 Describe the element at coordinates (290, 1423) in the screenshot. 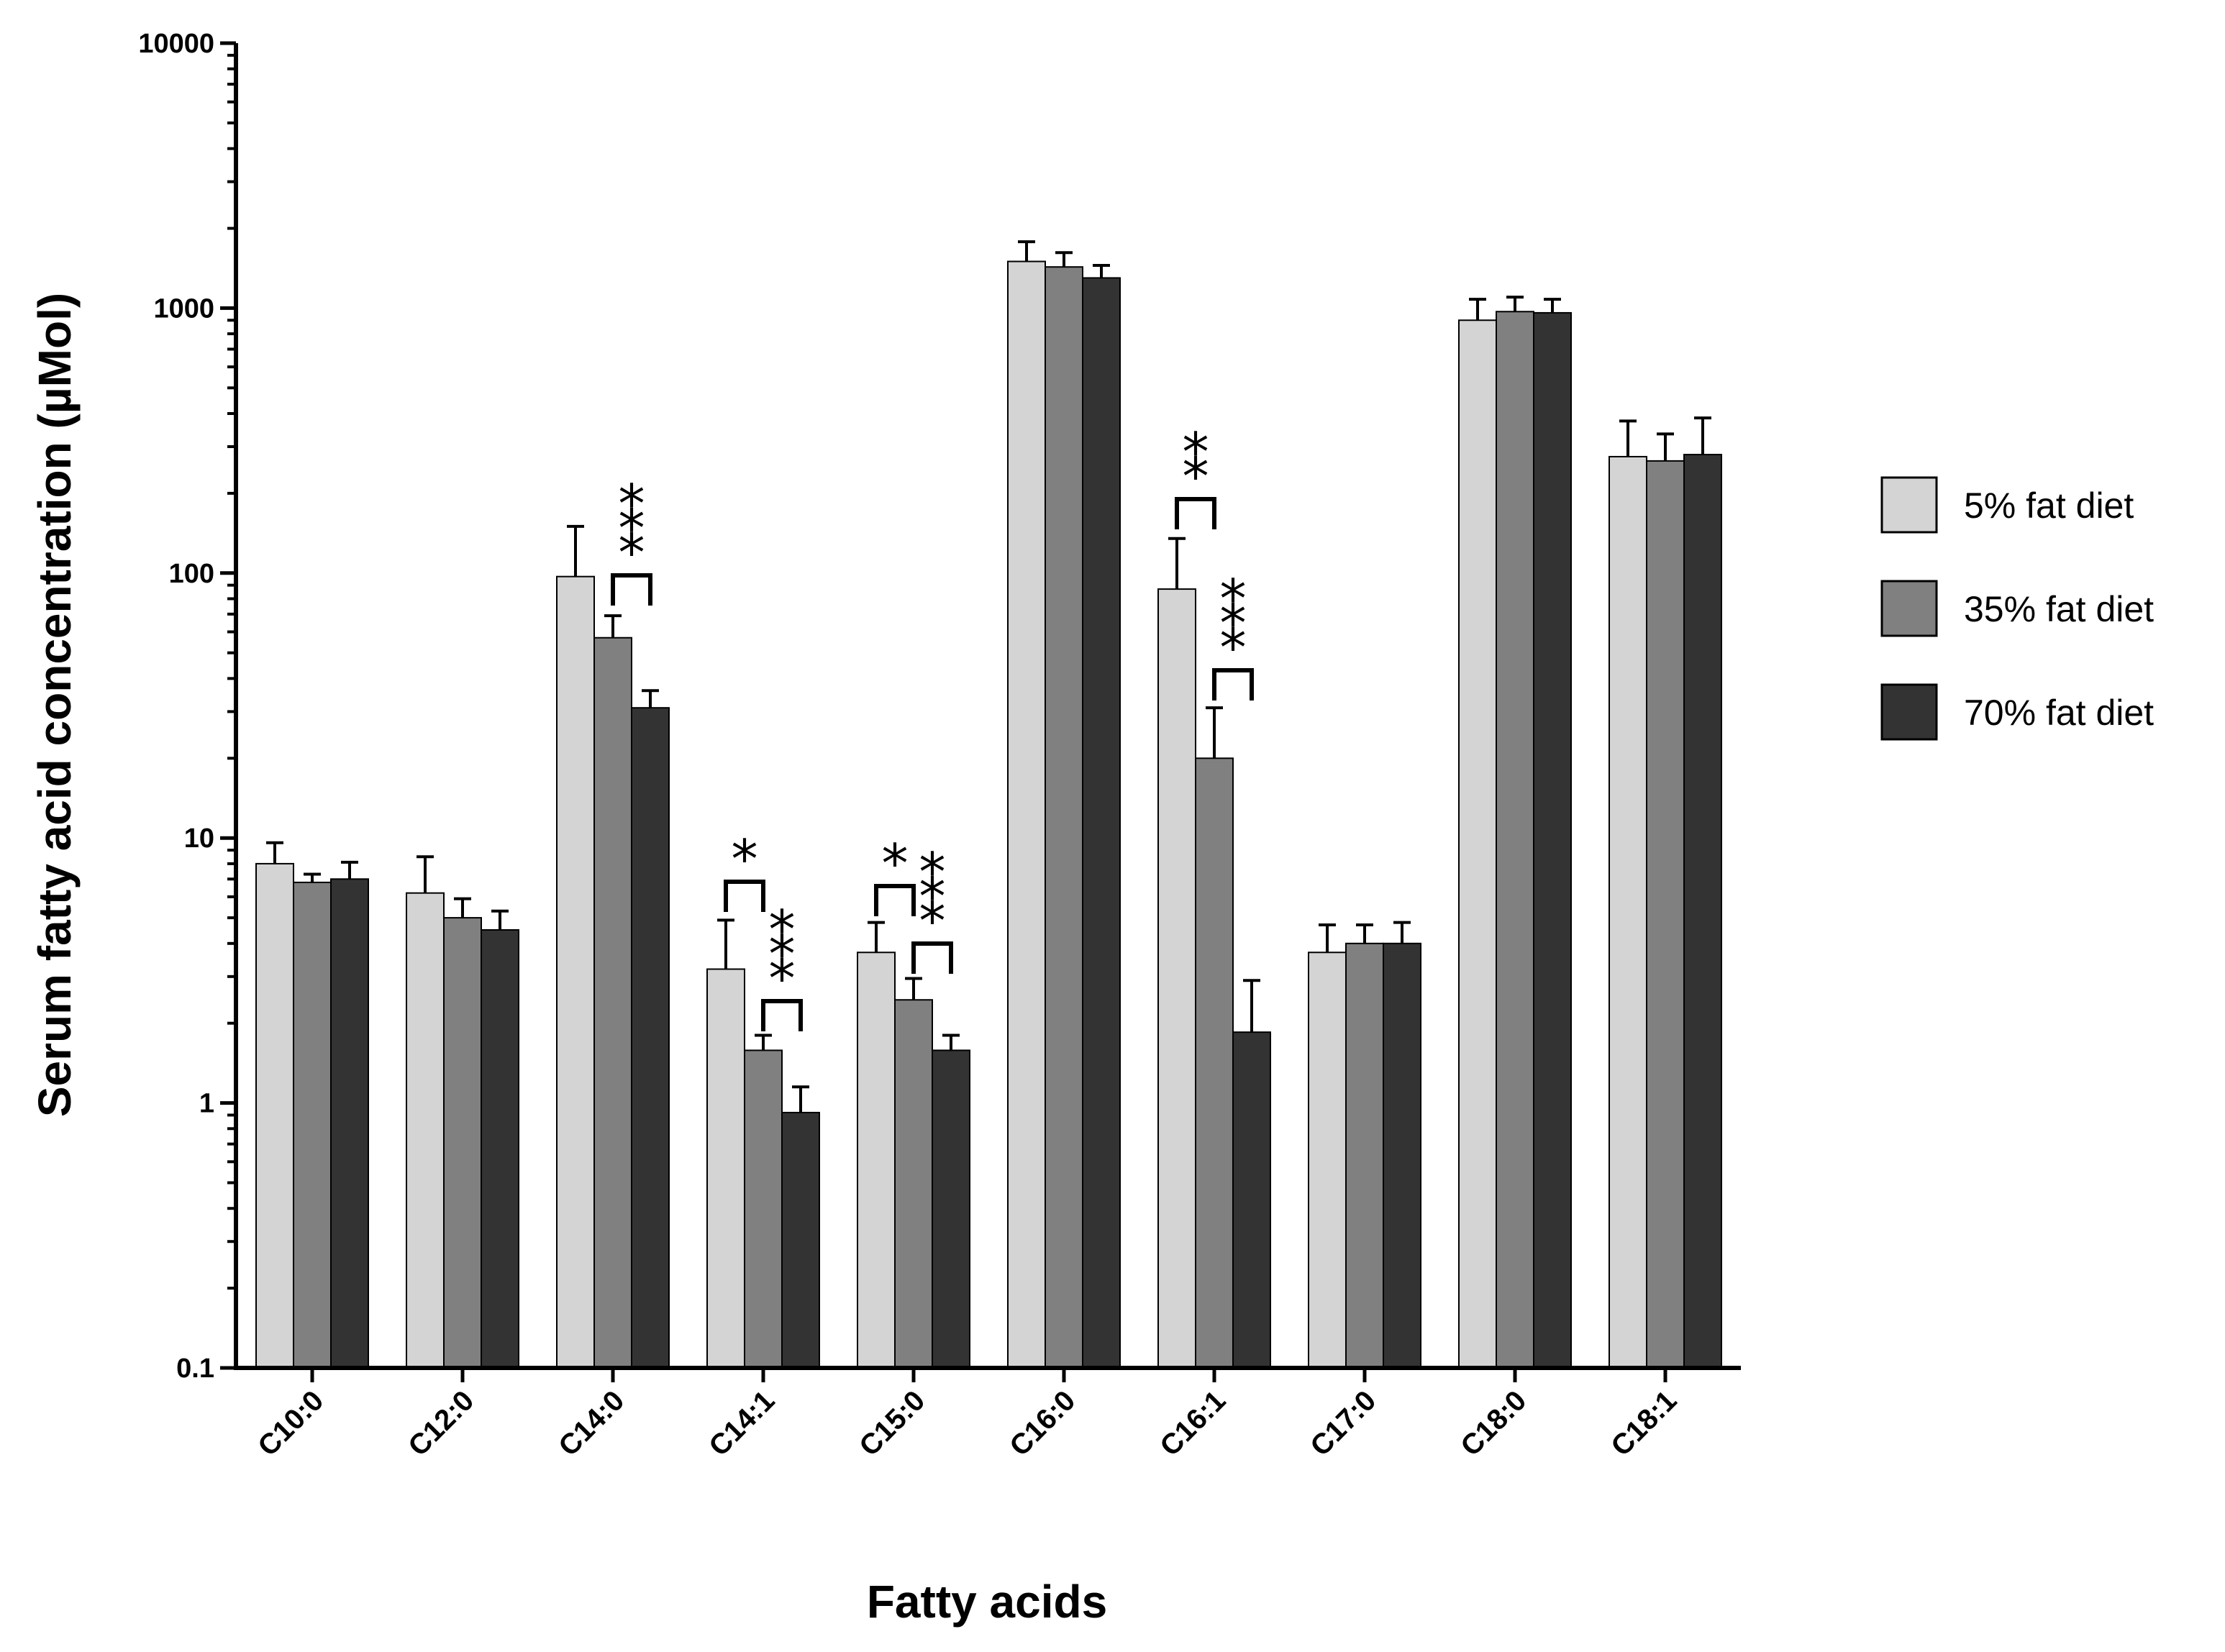

I see `x-tick-label: C10:0` at that location.